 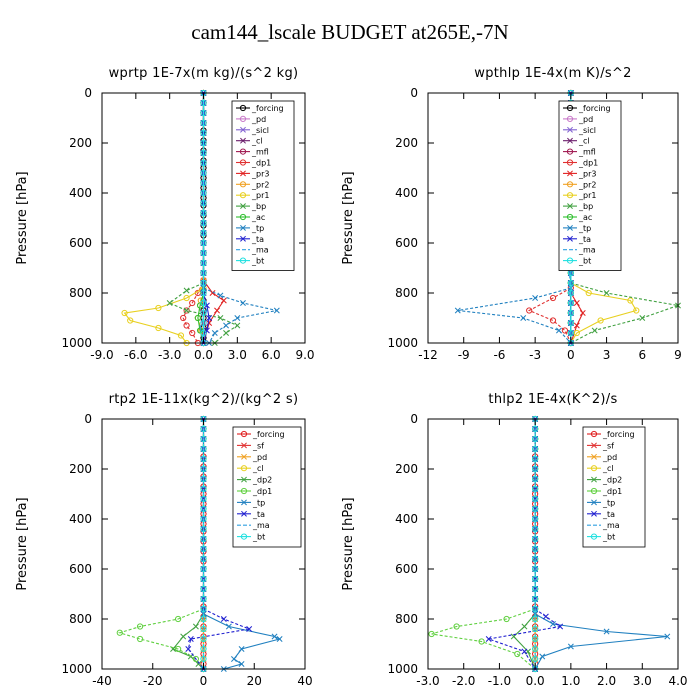 I want to click on legend-item: _ac, so click(x=577, y=217).